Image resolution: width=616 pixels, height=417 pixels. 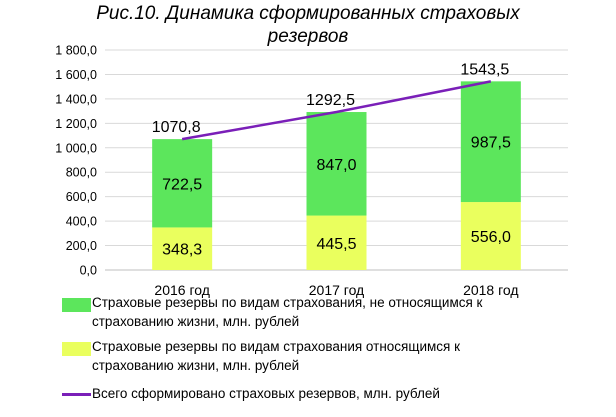 I want to click on data-label-total: 1543,5, so click(x=484, y=69).